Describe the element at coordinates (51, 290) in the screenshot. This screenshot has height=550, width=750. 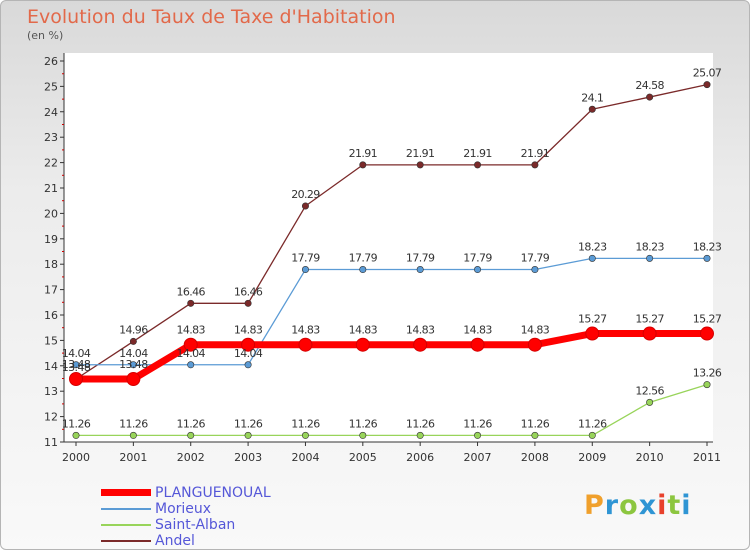
I see `y-tick-label: 17` at that location.